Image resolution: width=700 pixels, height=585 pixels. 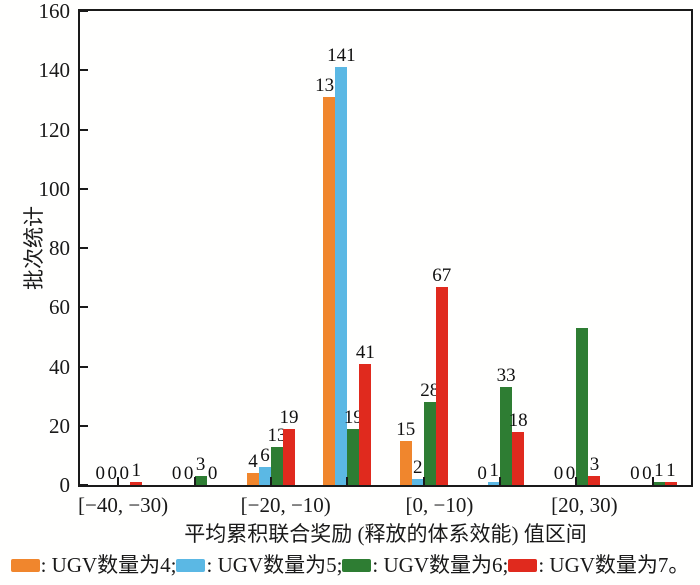 I want to click on bar-value-label: 28, so click(x=430, y=391).